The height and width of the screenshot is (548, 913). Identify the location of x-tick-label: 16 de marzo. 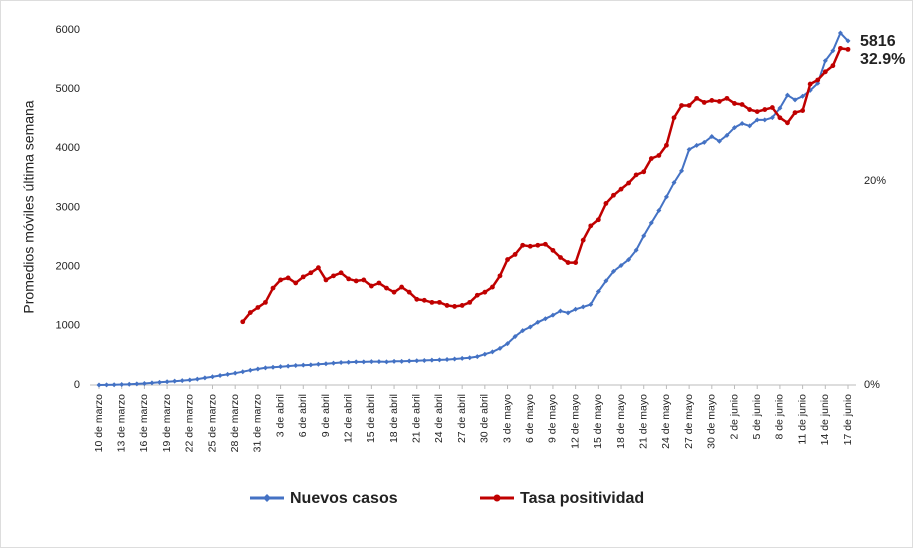
(144, 423).